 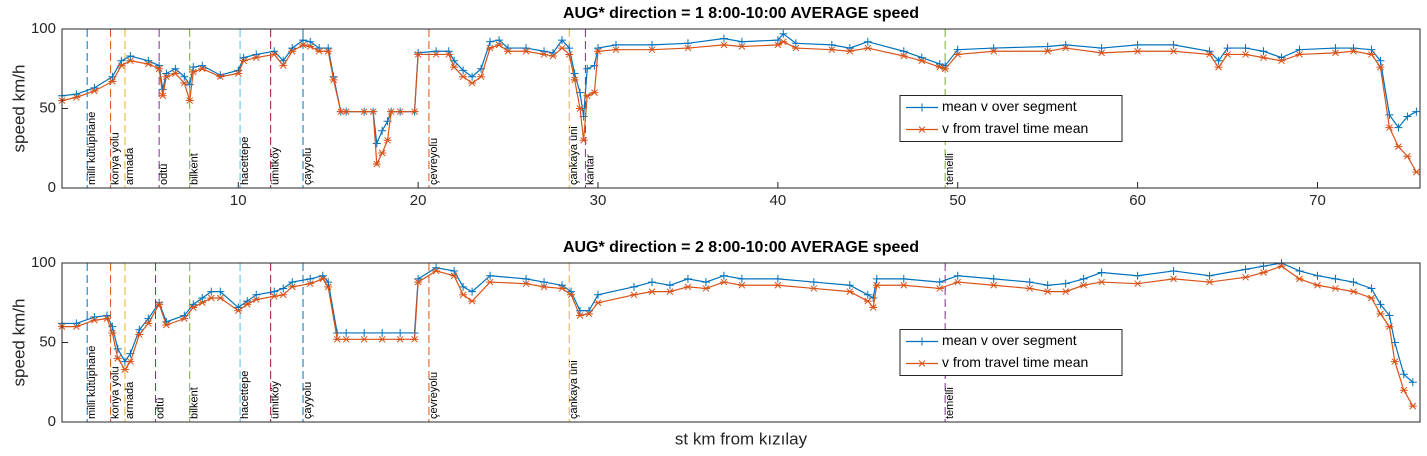 I want to click on legend-label: v from travel time mean, so click(x=1015, y=362).